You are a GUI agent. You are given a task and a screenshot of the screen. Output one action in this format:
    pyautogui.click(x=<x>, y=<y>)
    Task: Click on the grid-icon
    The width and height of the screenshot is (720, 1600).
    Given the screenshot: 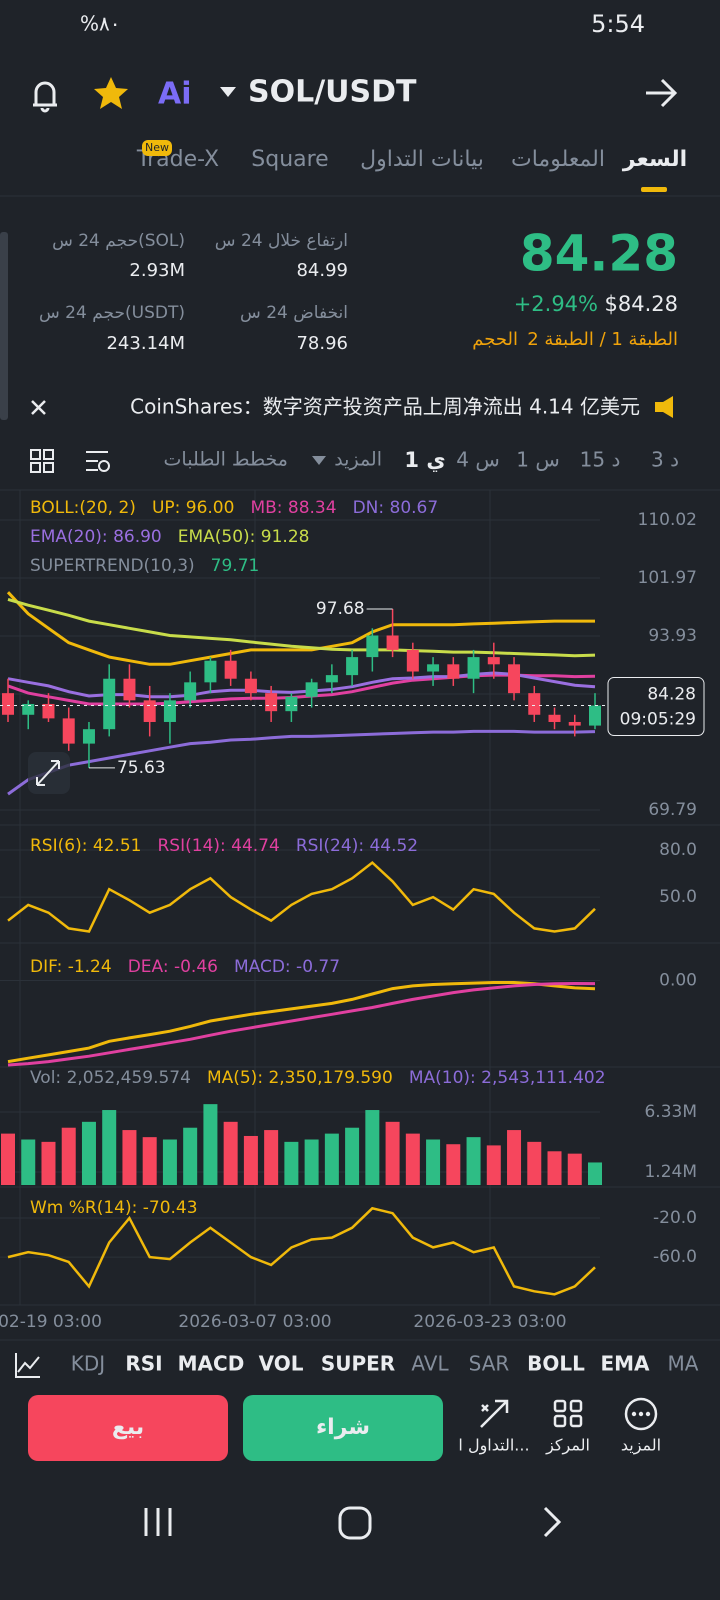 What is the action you would take?
    pyautogui.click(x=42, y=461)
    